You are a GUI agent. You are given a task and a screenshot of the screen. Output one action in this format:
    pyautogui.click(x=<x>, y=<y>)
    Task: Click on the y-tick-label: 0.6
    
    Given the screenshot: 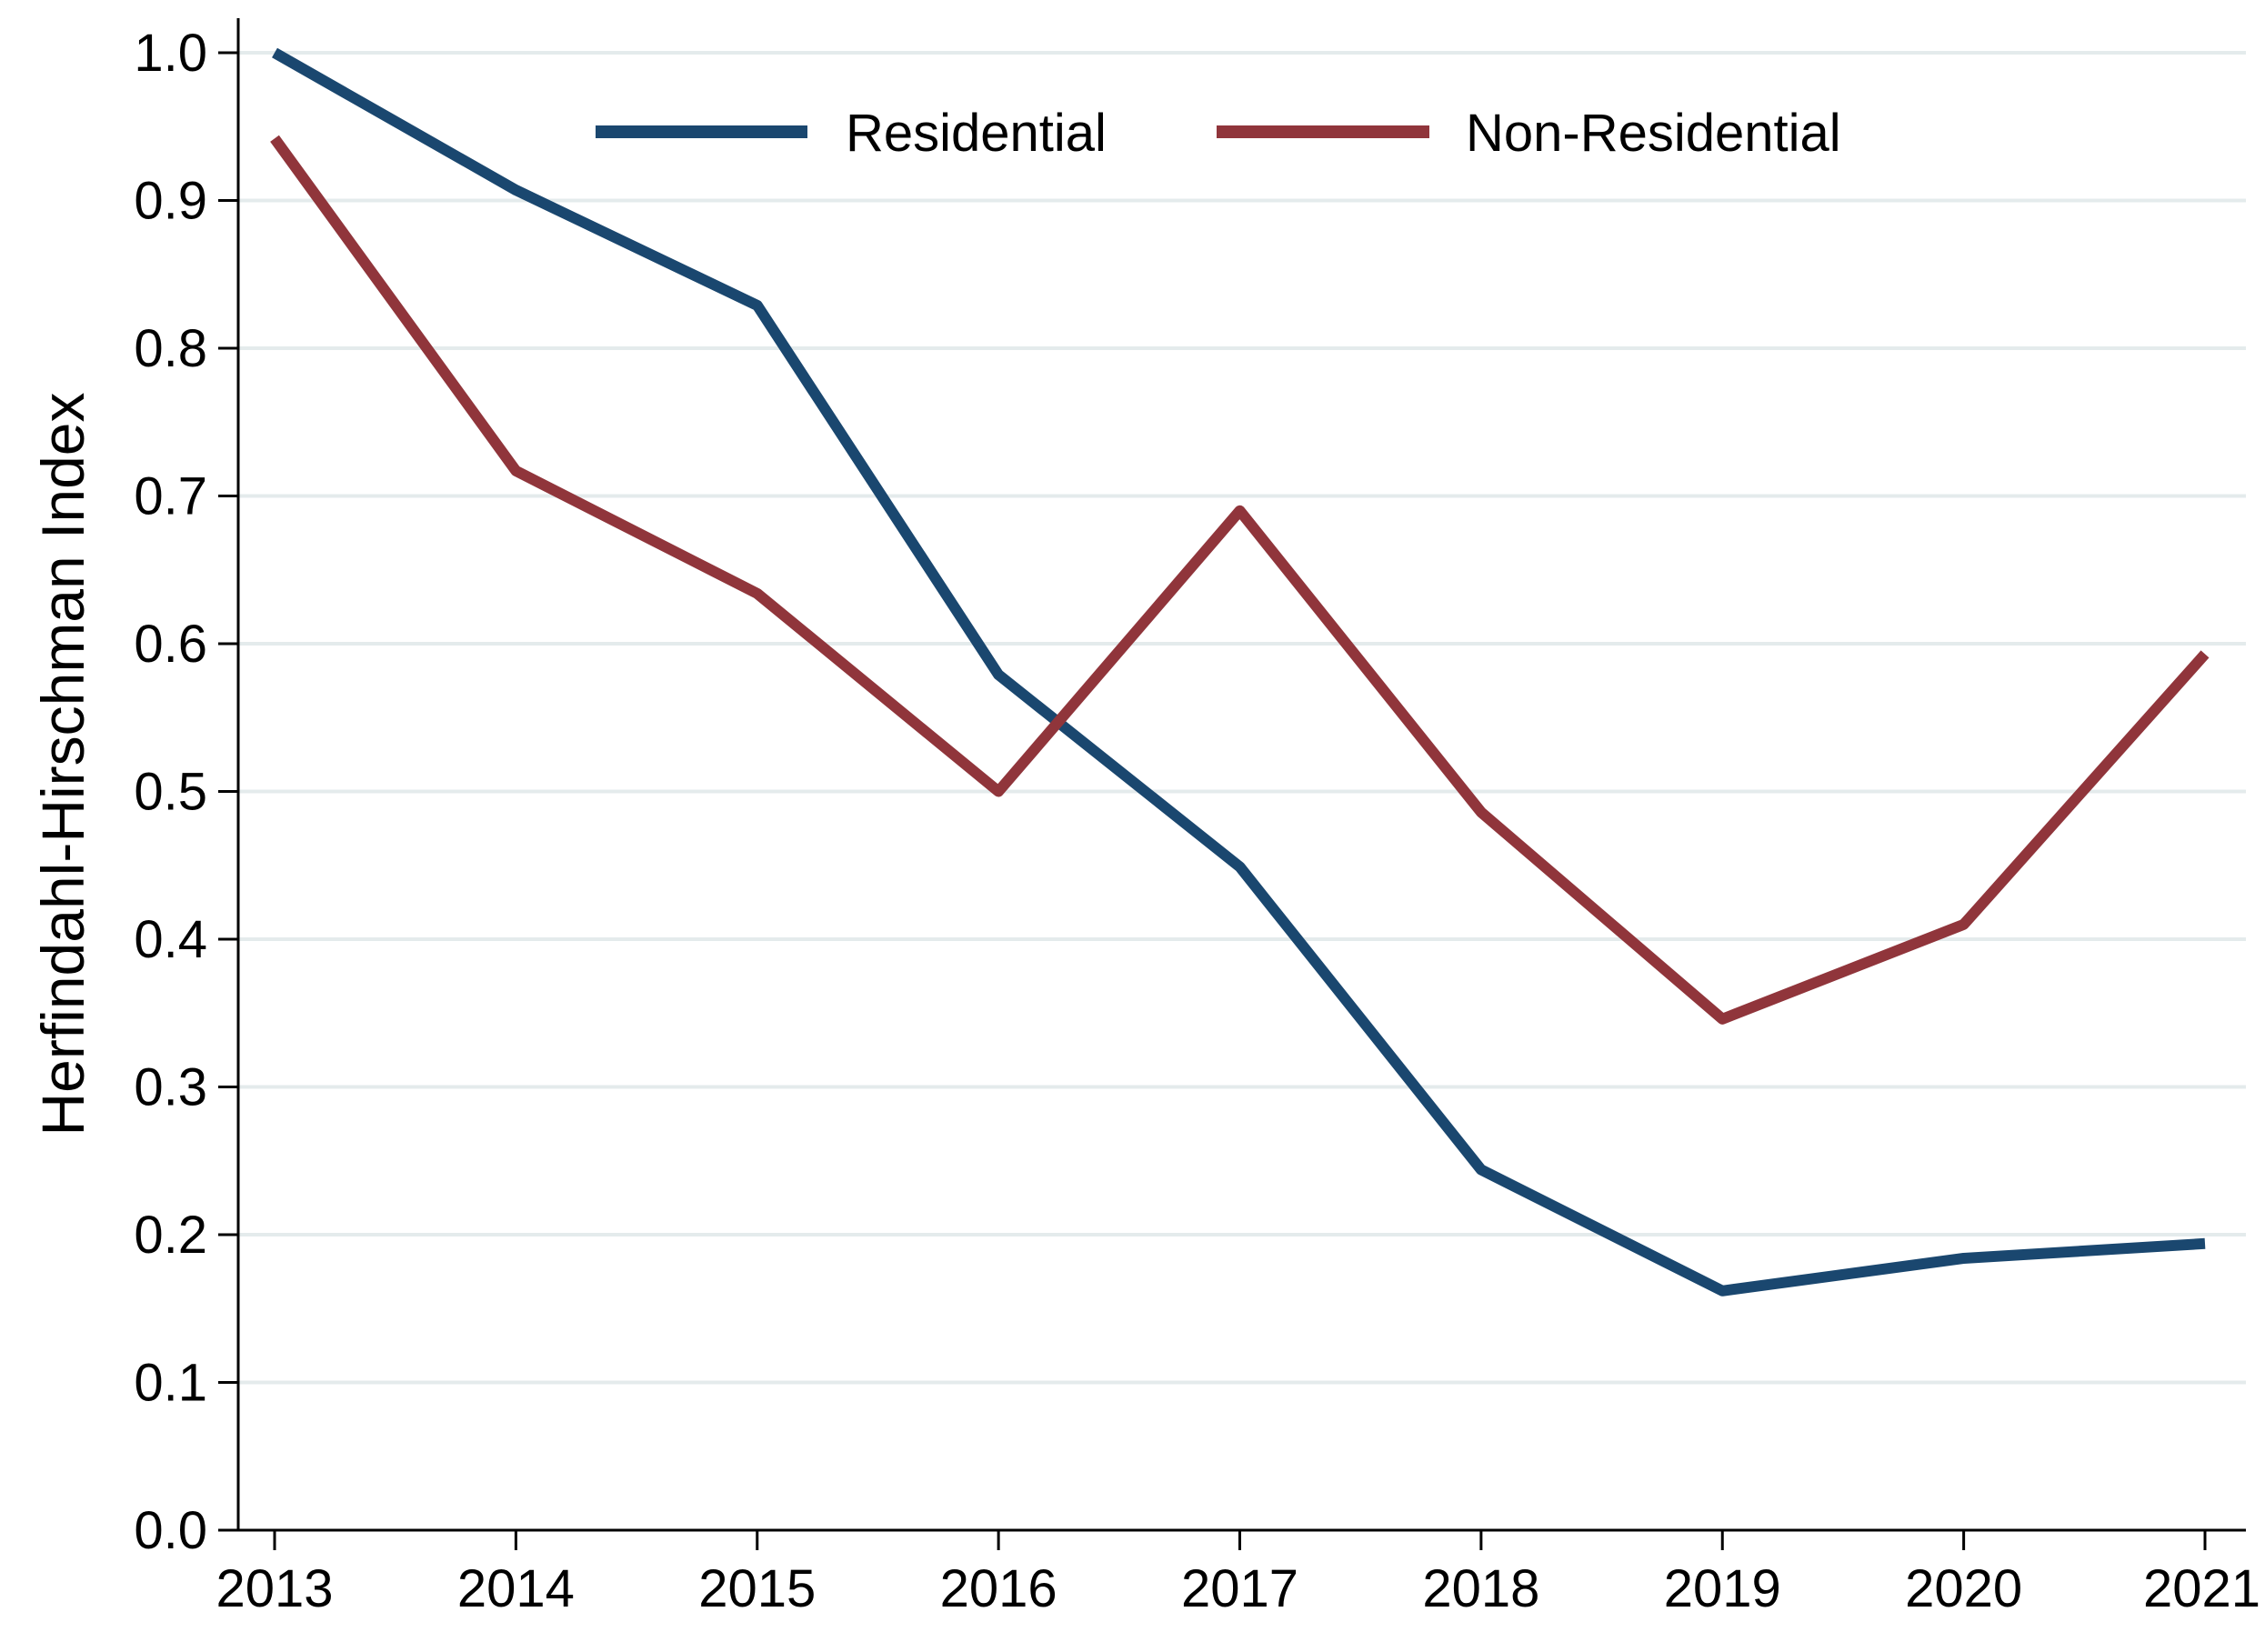 What is the action you would take?
    pyautogui.click(x=170, y=645)
    